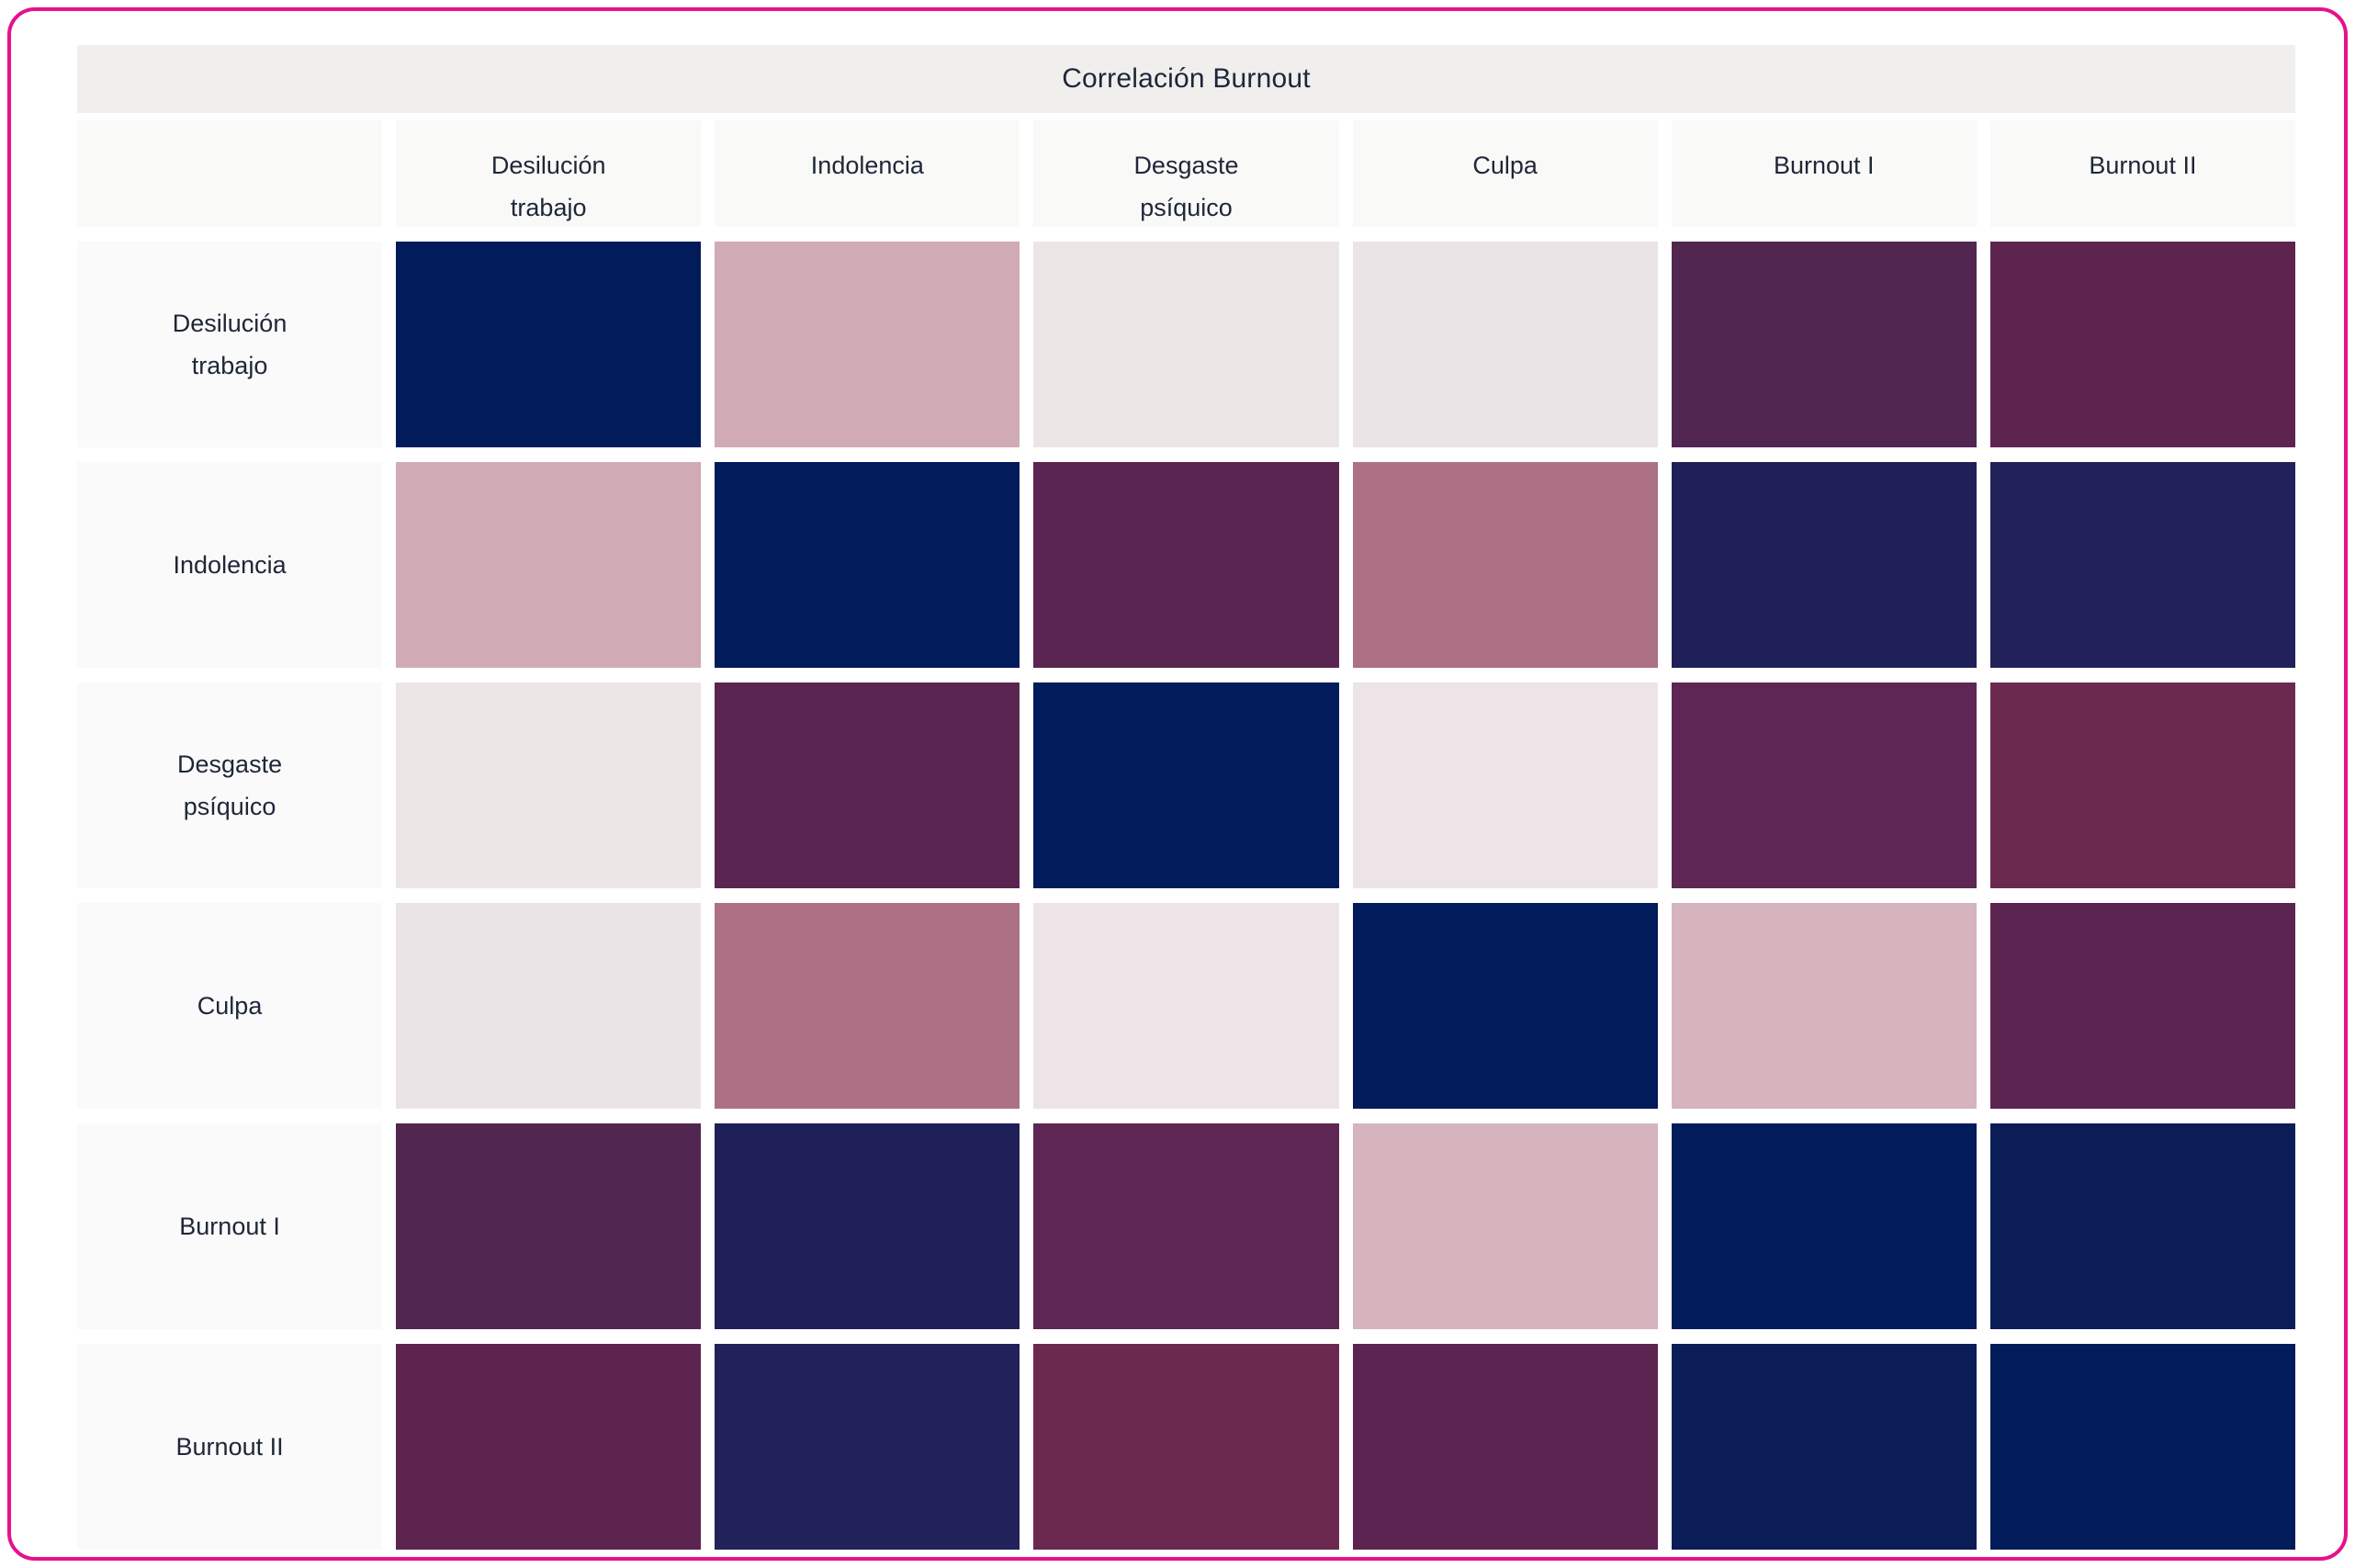  What do you see at coordinates (2142, 1226) in the screenshot?
I see `heatmap-cell-r5c6` at bounding box center [2142, 1226].